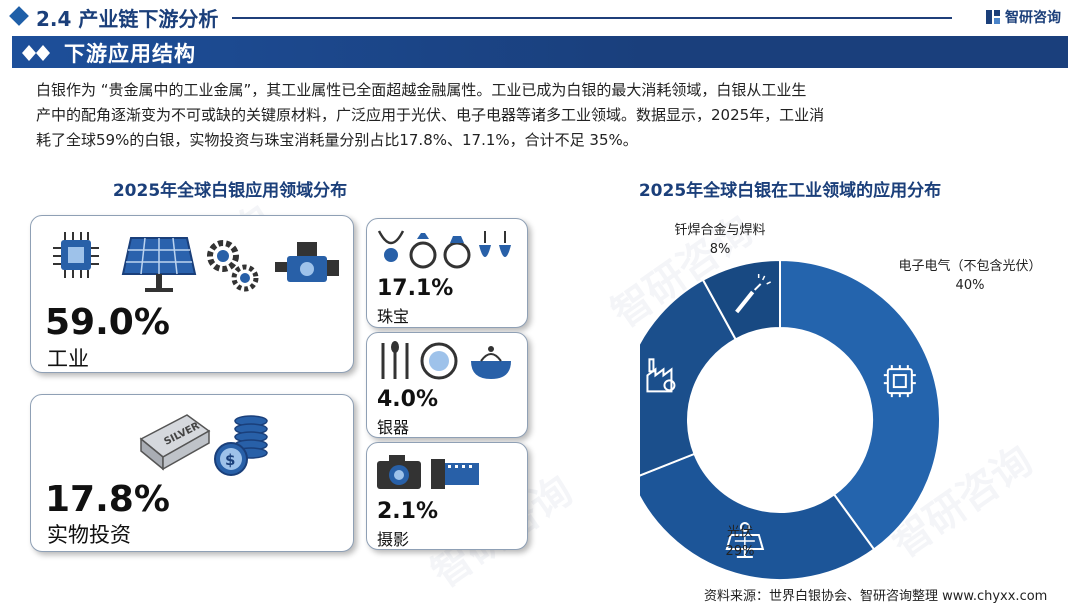 The width and height of the screenshot is (1080, 608). Describe the element at coordinates (68, 359) in the screenshot. I see `industry-label: 工业` at that location.